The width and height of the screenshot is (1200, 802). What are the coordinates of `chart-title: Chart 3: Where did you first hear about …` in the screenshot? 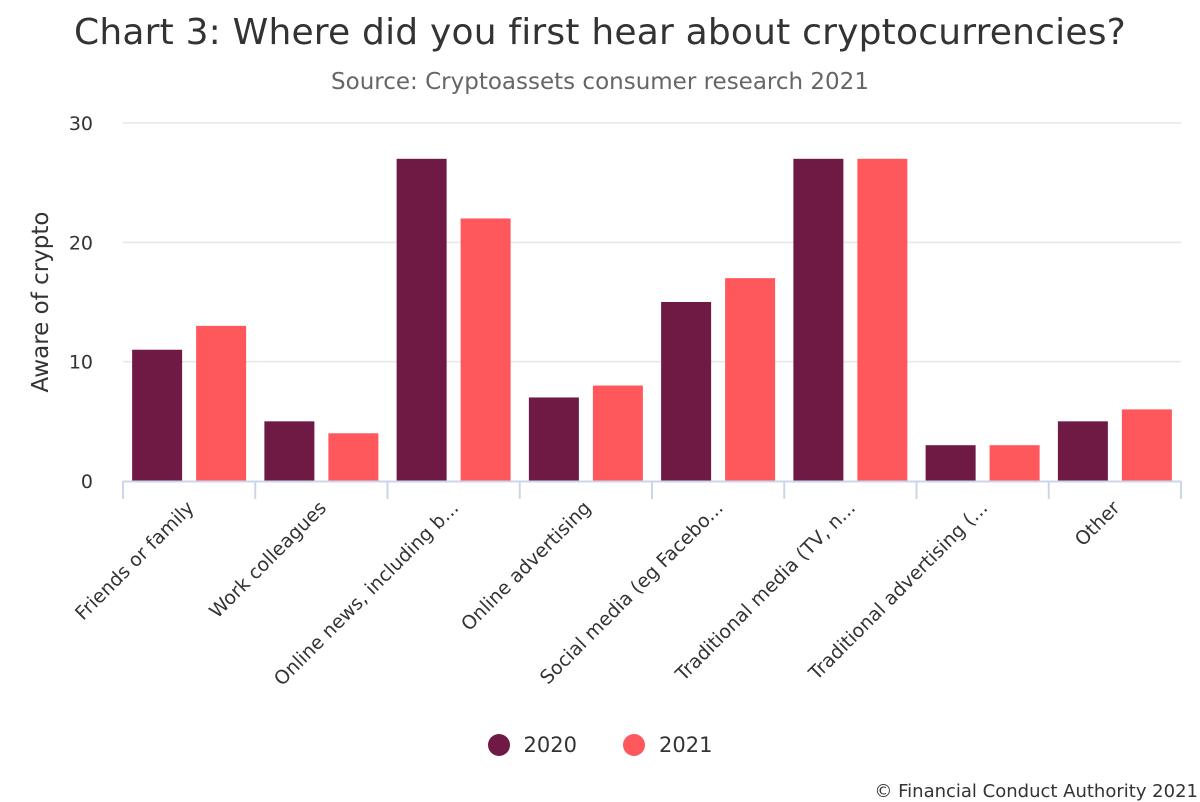 It's located at (600, 32).